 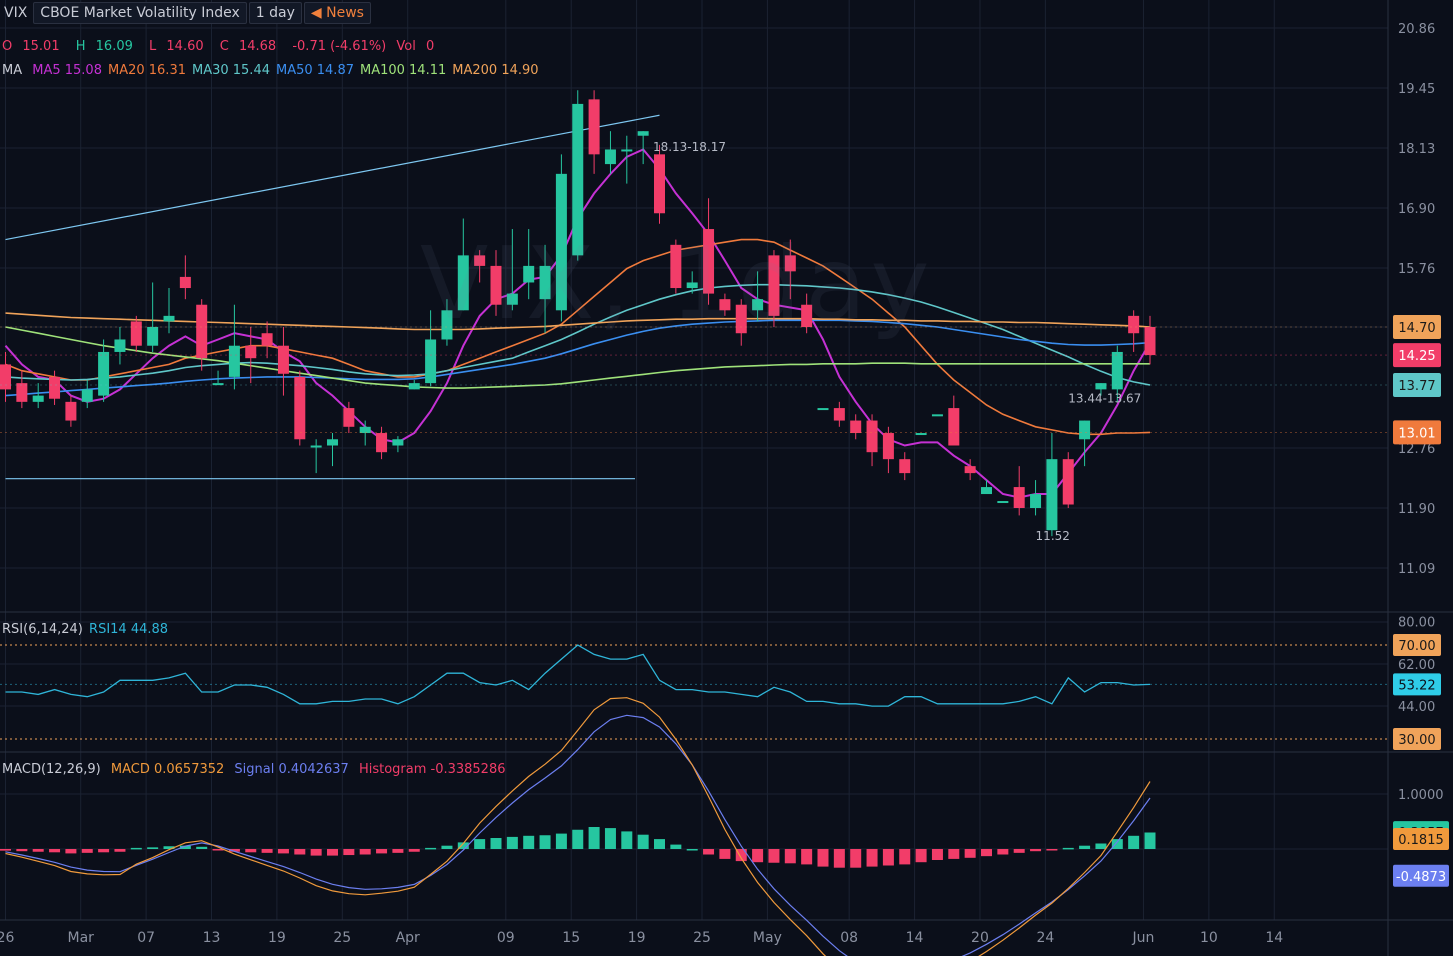 I want to click on y-tick-label: 20.86, so click(x=1416, y=29).